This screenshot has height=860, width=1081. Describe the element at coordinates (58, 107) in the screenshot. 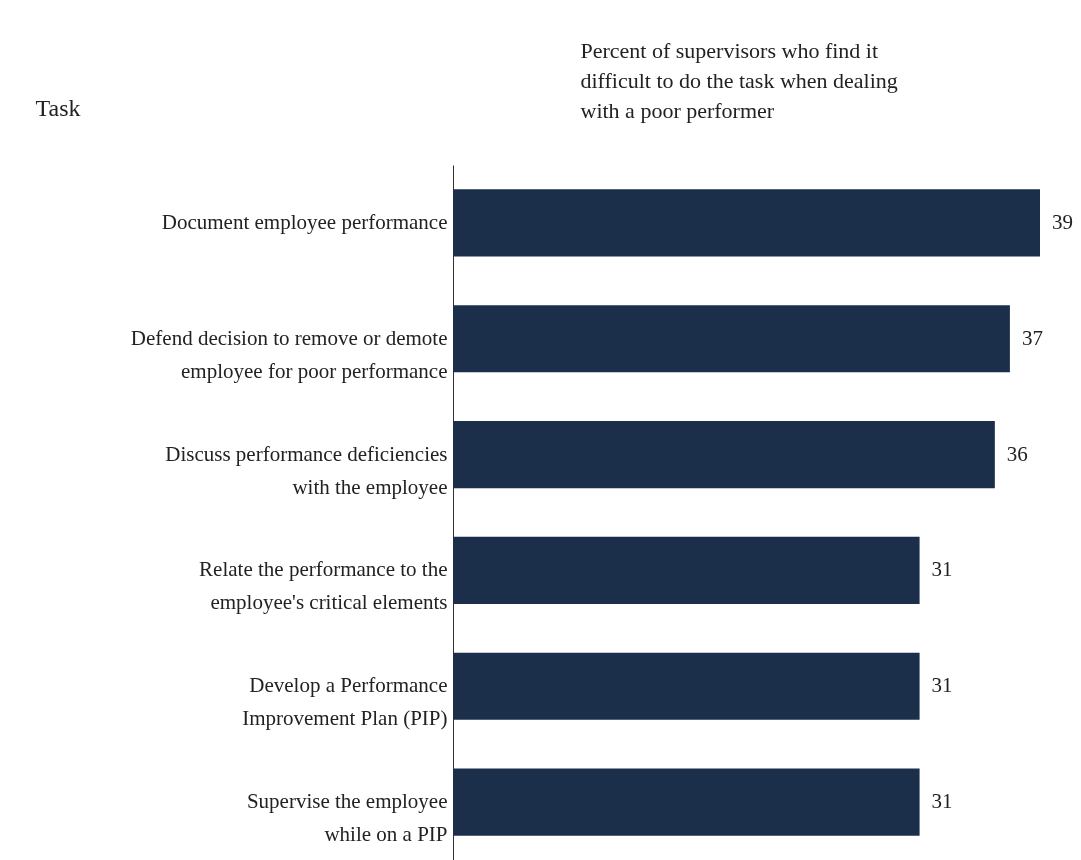

I see `y-axis-title: Task` at that location.